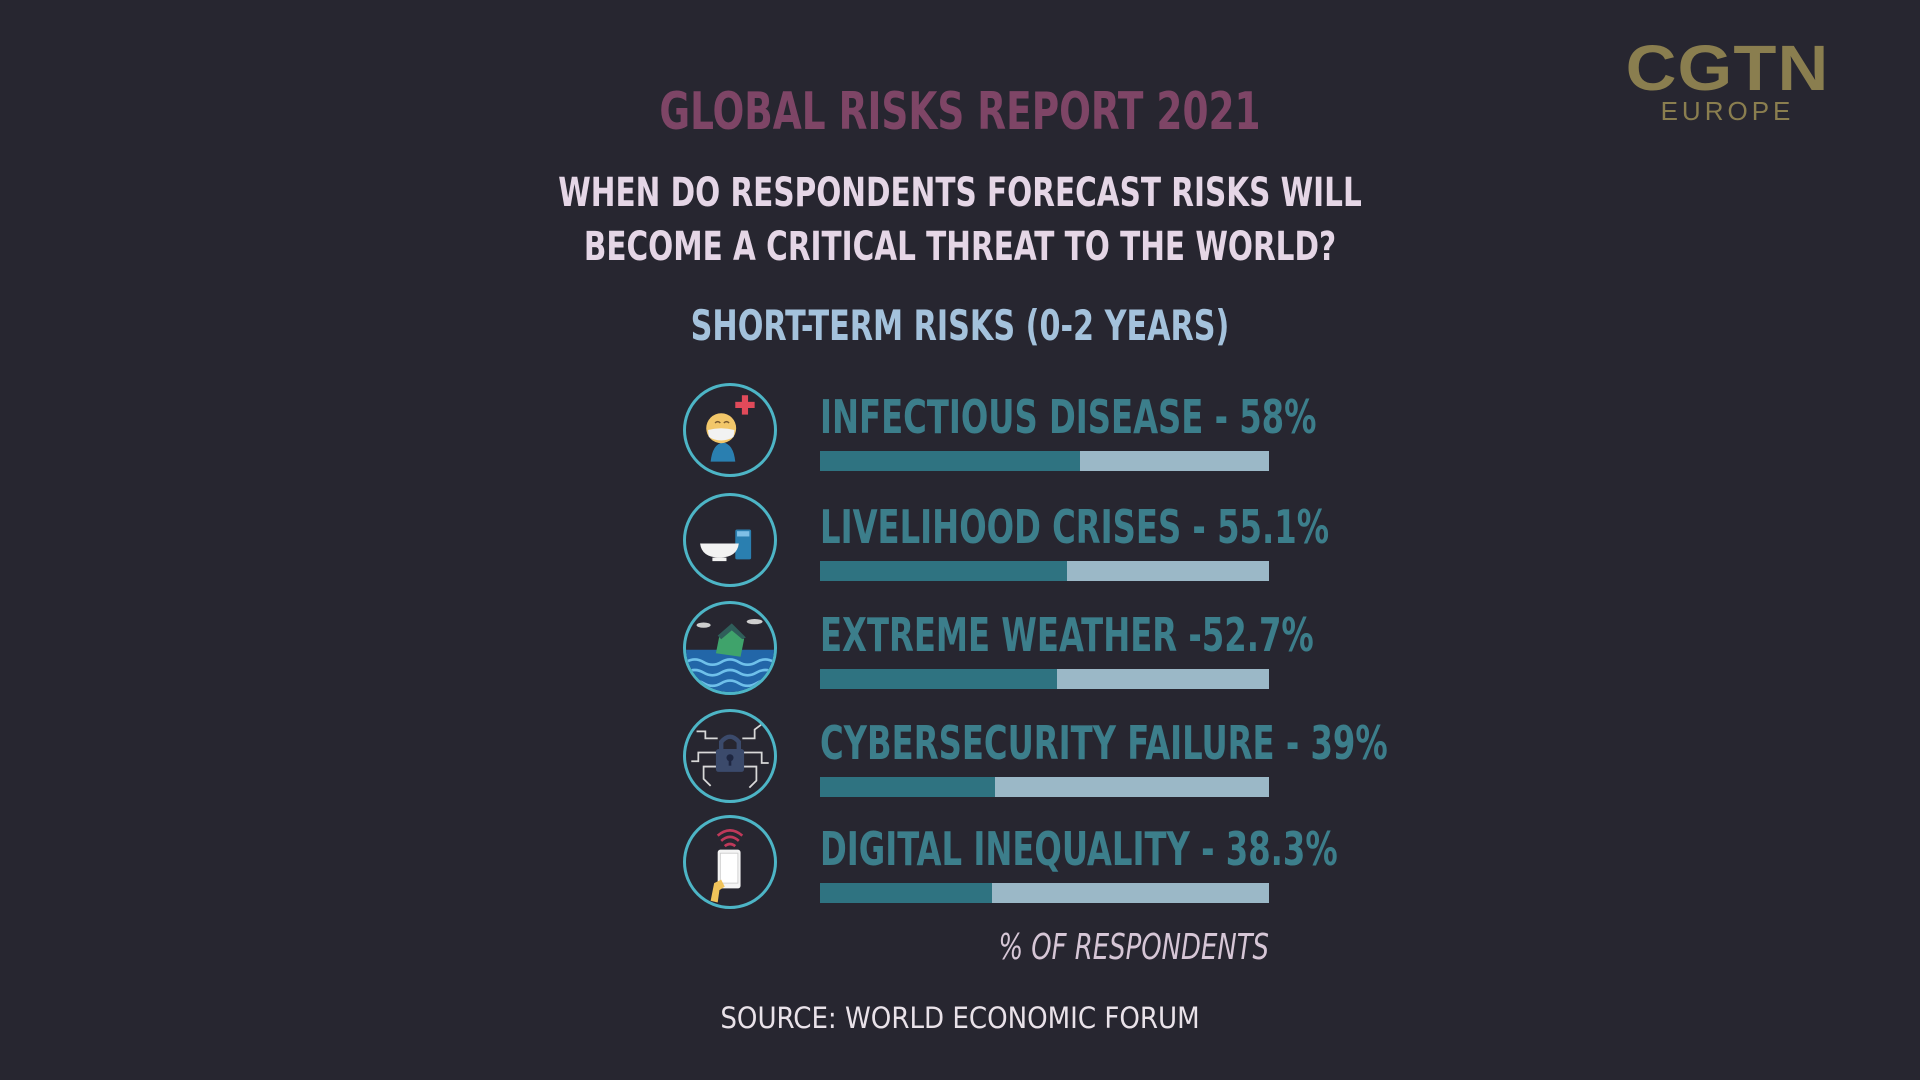 The width and height of the screenshot is (1920, 1080). I want to click on bar-row: INFECTIOUS DISEASE - 58%, so click(960, 431).